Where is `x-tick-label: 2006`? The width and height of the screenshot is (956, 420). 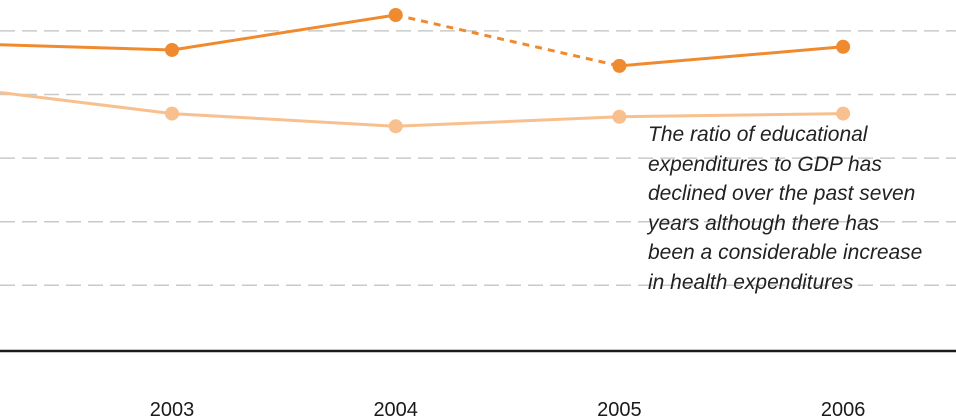
x-tick-label: 2006 is located at coordinates (843, 409).